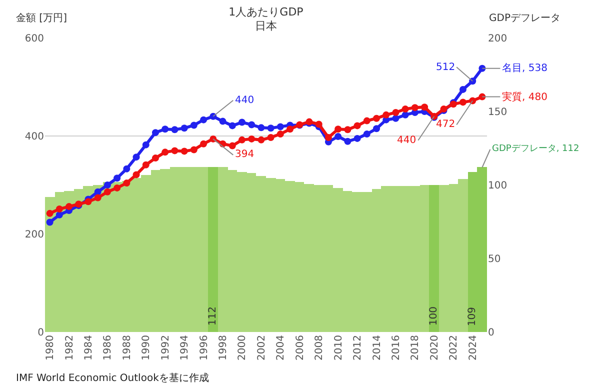 The image size is (590, 384). I want to click on x-tick-label: 2016, so click(396, 347).